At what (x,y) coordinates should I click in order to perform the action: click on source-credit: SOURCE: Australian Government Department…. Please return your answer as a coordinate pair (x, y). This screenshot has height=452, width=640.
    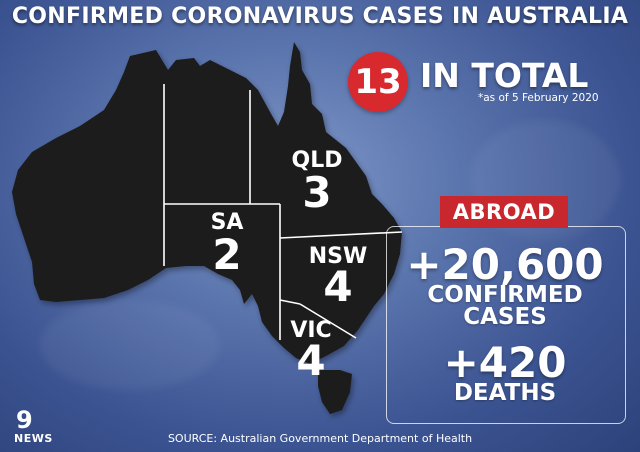
    Looking at the image, I should click on (320, 438).